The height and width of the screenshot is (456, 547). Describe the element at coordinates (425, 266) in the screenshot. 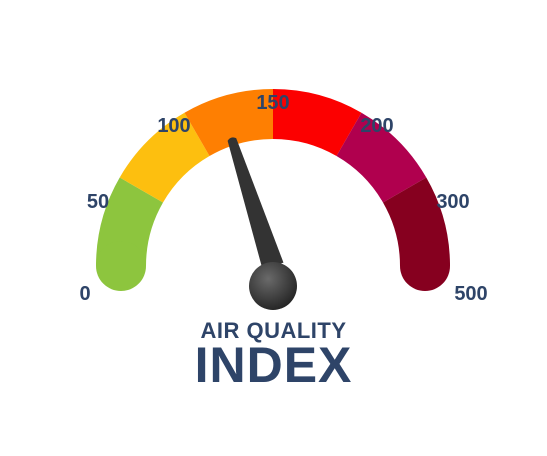

I see `gauge-cap-right` at that location.